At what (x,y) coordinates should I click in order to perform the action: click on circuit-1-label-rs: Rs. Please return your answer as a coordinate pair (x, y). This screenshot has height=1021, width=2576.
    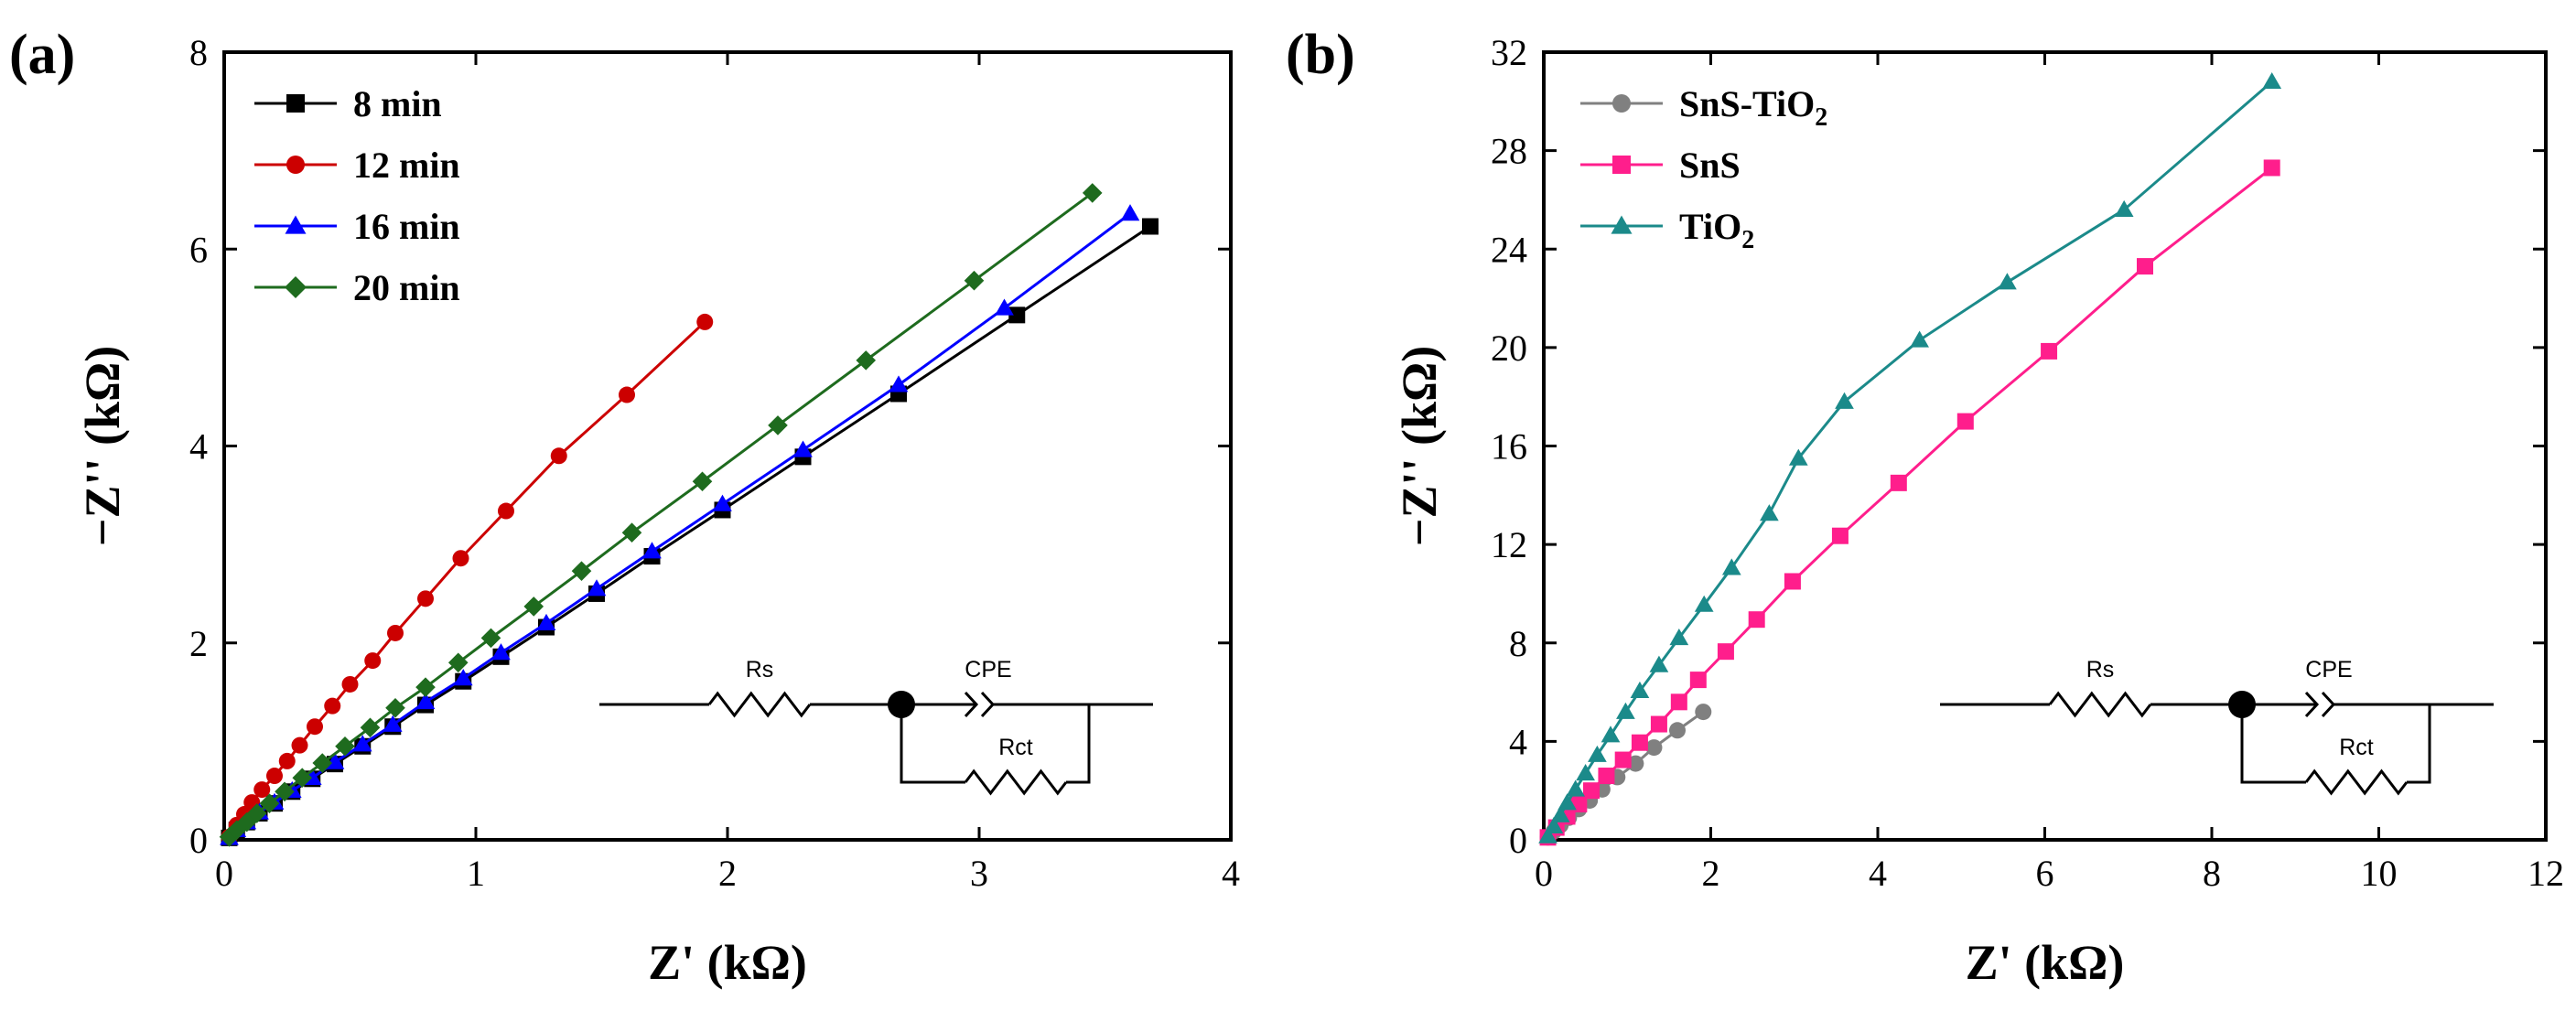
    Looking at the image, I should click on (2100, 669).